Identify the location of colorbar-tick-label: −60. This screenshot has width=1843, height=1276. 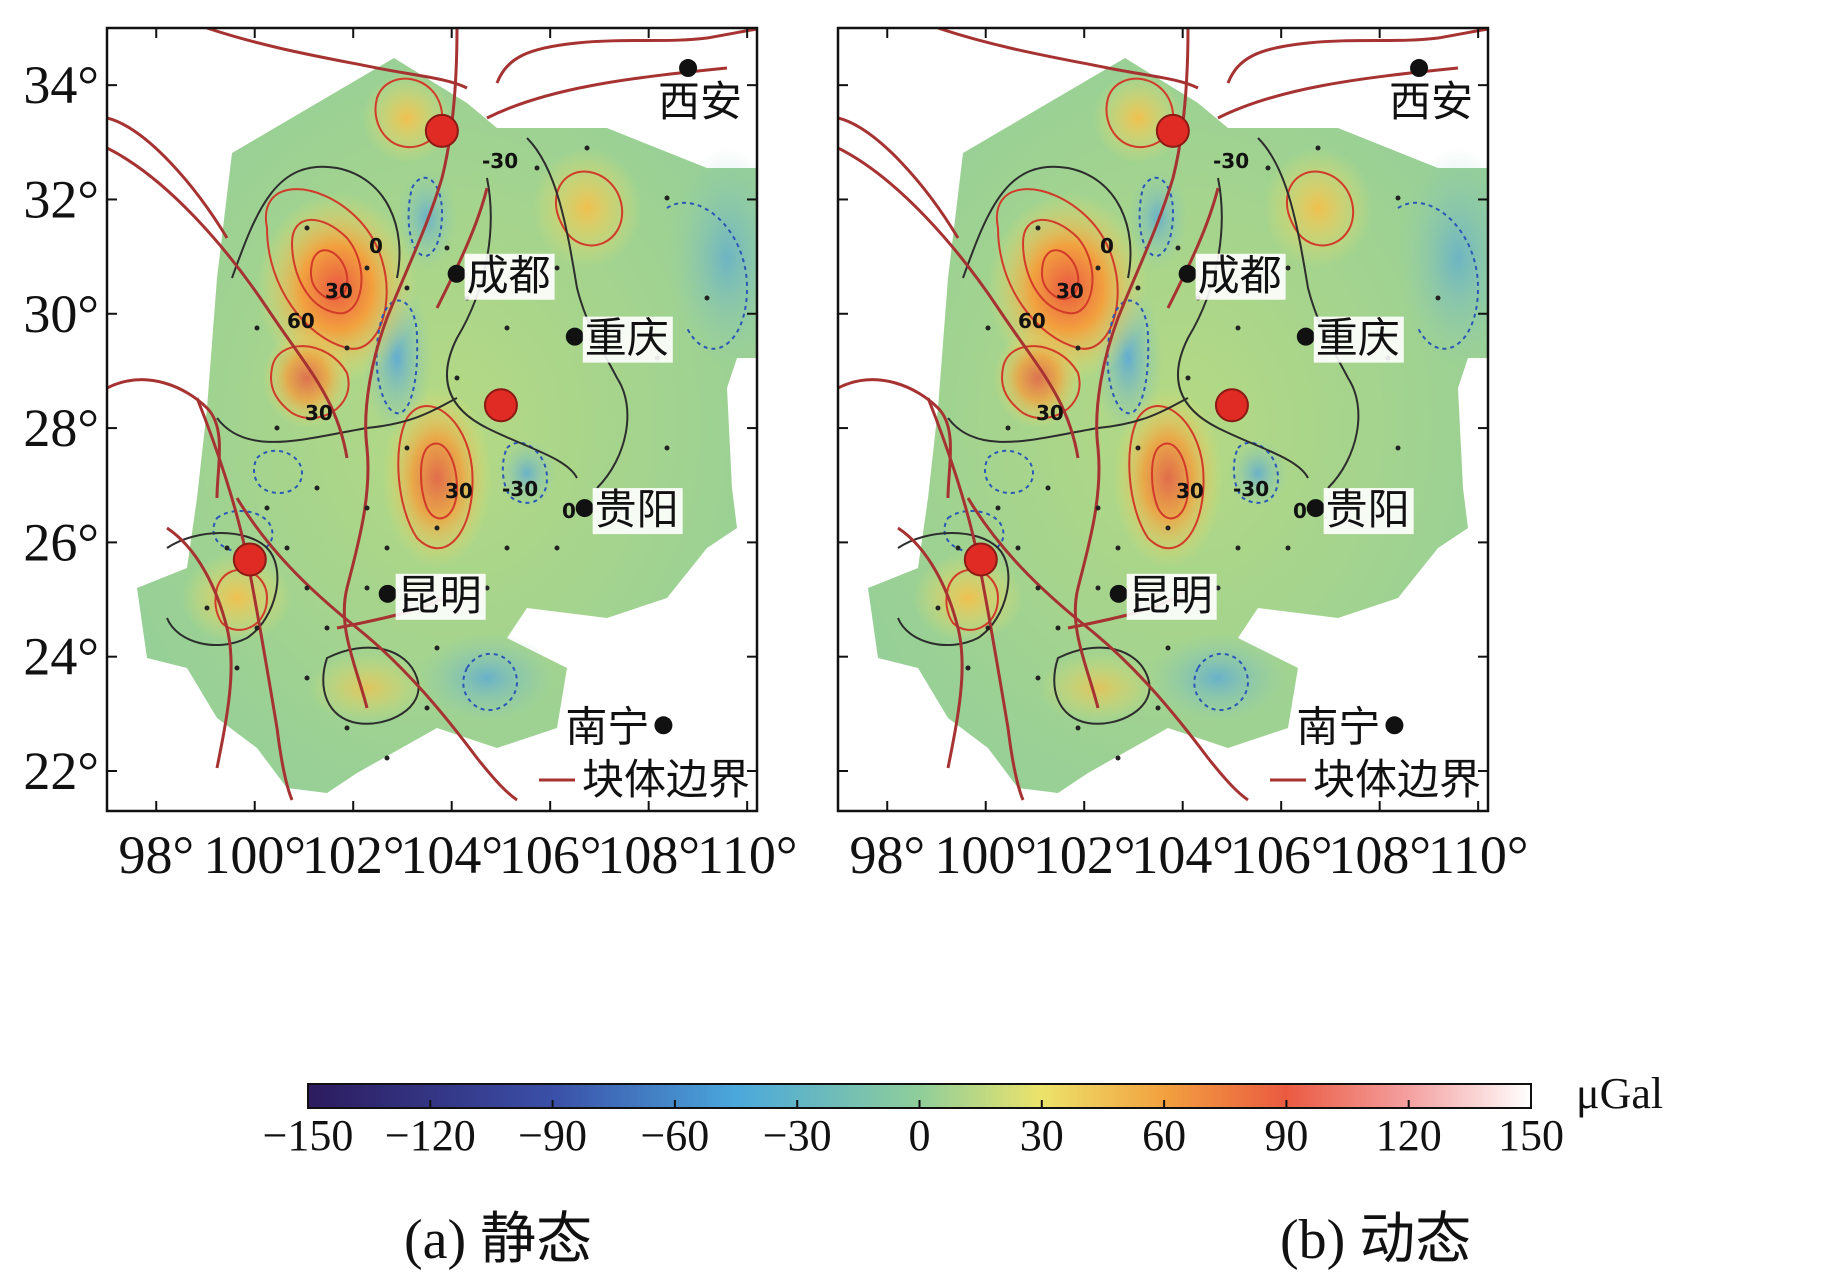
(674, 1135).